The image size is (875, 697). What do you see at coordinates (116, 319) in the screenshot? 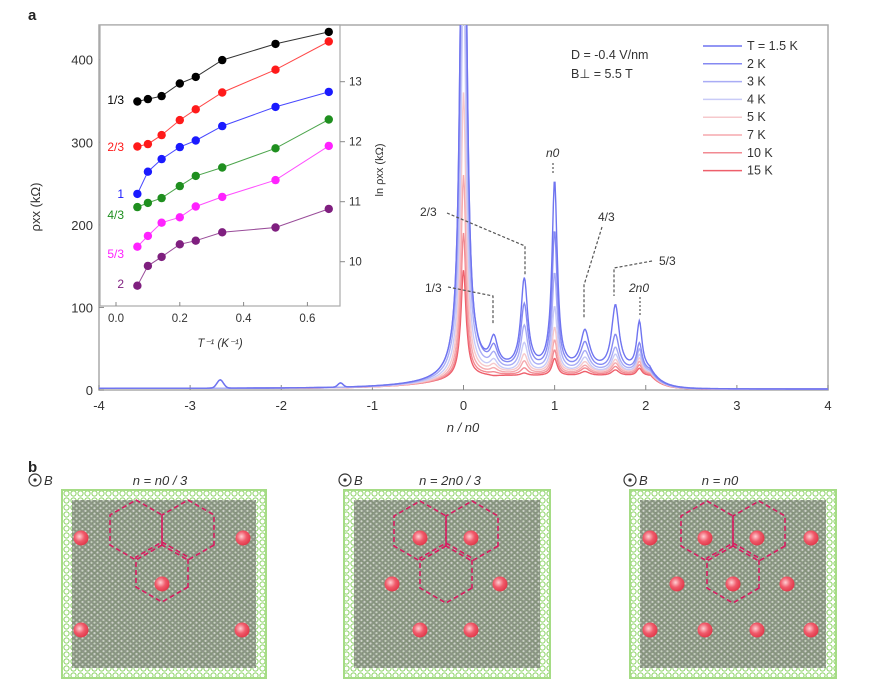
I see `inset-x-tick-label: 0.0` at bounding box center [116, 319].